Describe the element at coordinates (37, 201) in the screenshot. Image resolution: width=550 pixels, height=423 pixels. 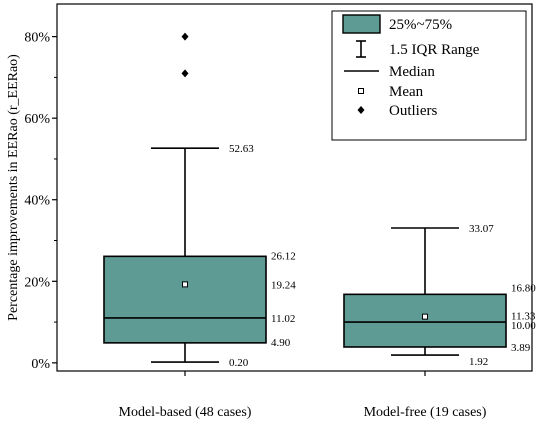
I see `y-tick-label: 40%` at that location.